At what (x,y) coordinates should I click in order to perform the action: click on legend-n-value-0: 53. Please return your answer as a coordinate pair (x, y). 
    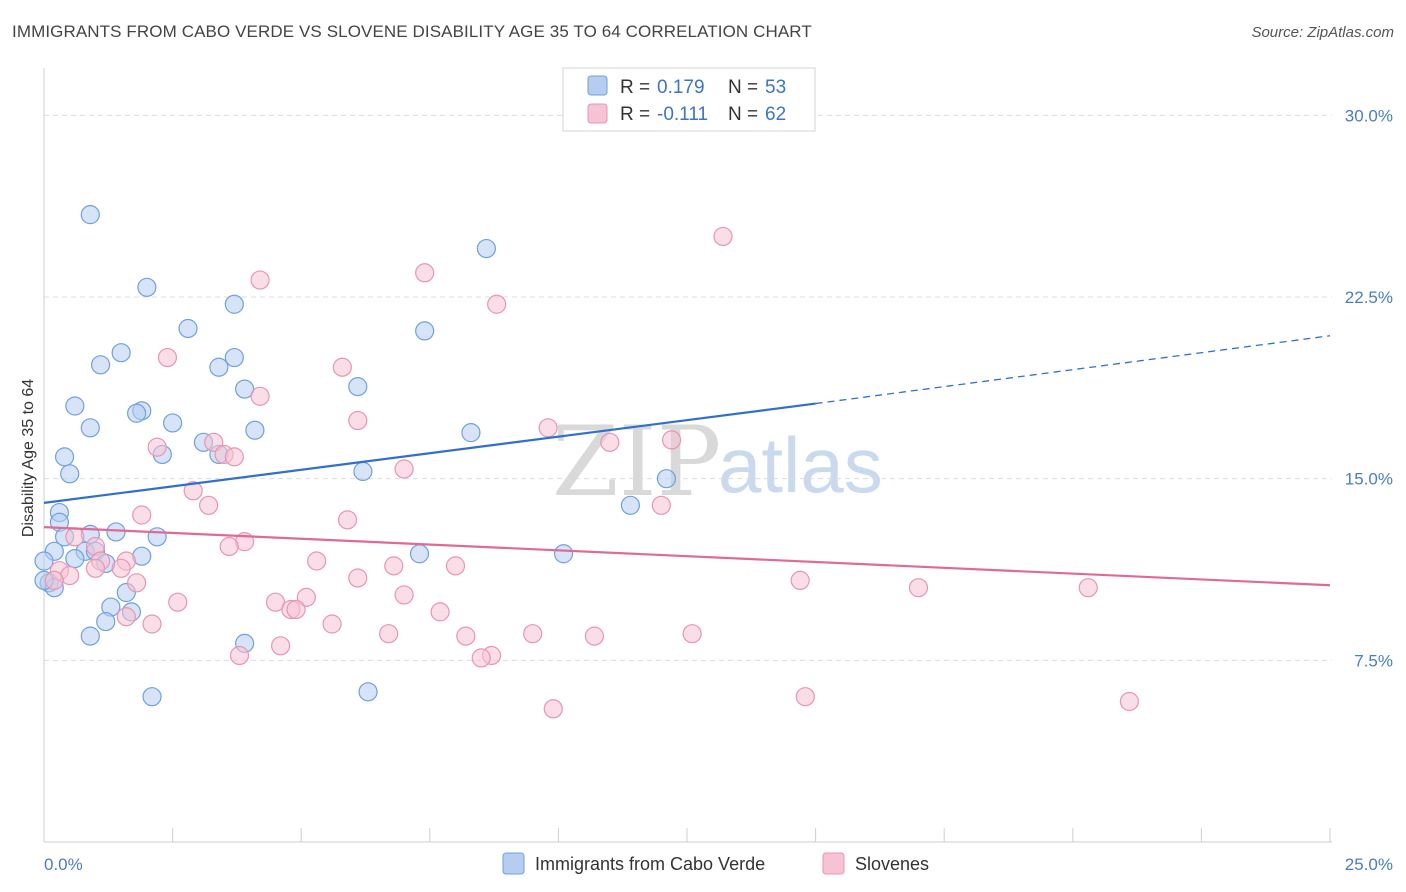
    Looking at the image, I should click on (775, 87).